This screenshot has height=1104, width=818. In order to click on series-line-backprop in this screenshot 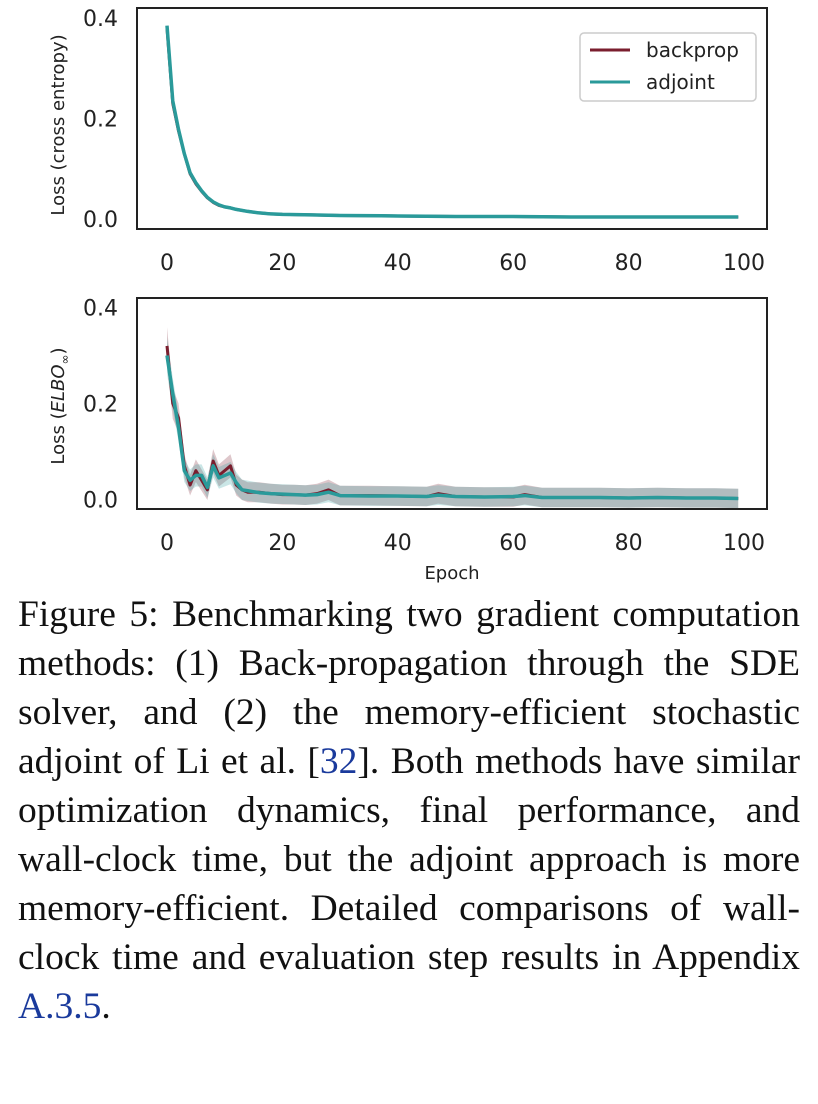, I will do `click(452, 422)`.